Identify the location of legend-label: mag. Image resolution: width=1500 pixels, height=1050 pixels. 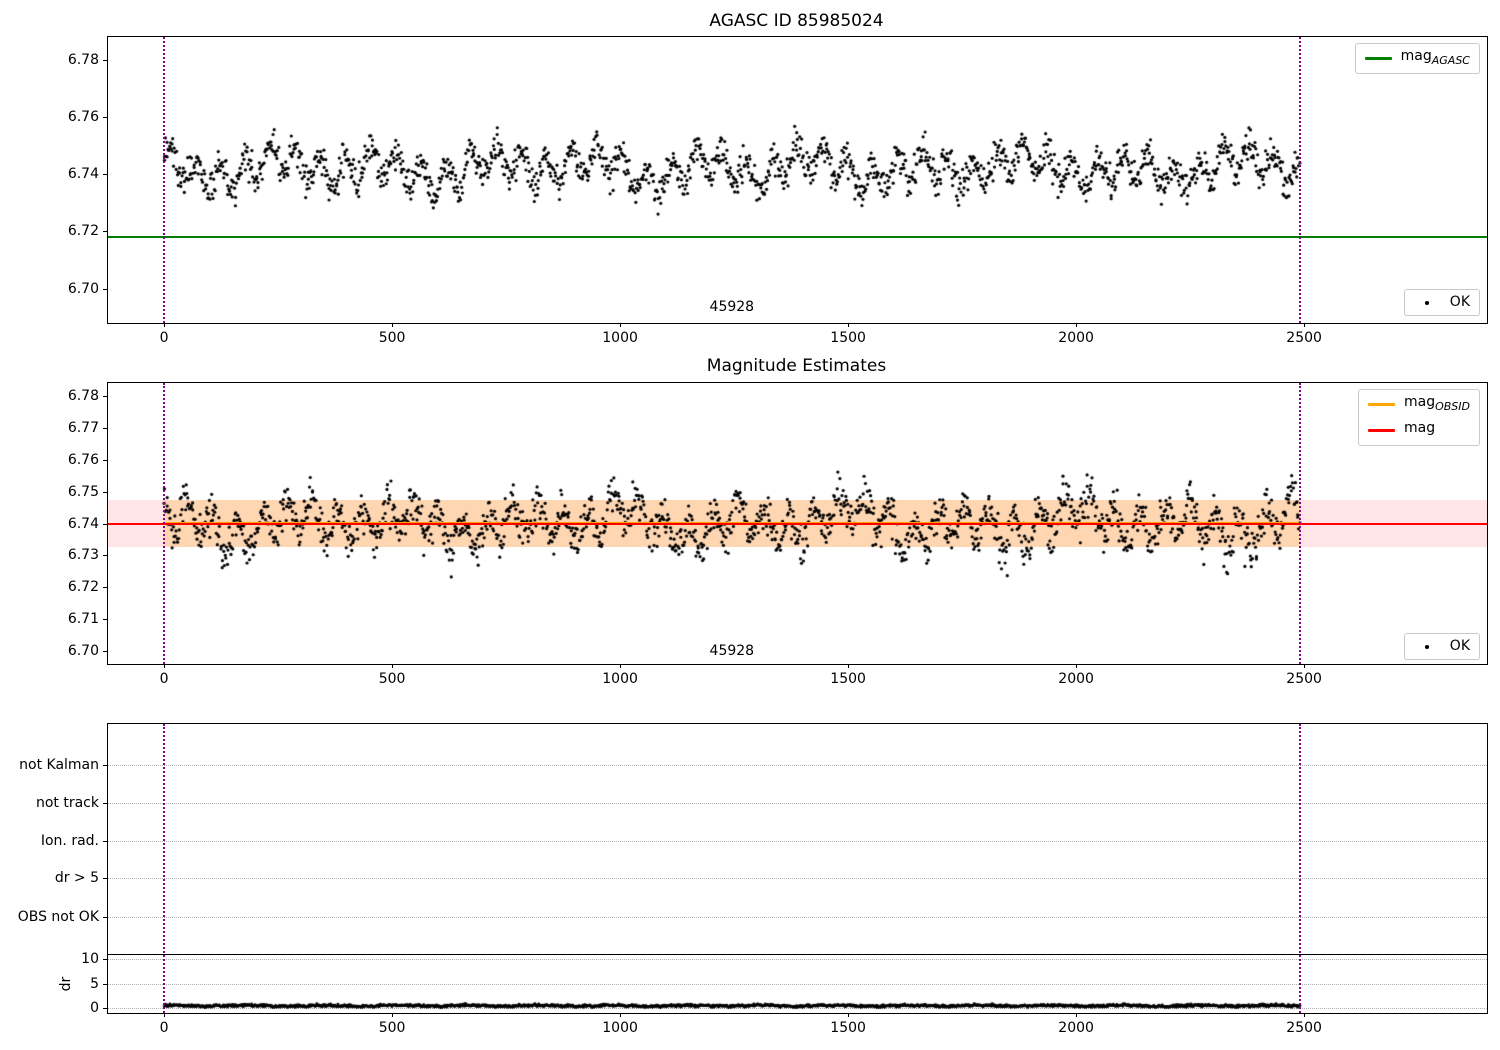
(1419, 427).